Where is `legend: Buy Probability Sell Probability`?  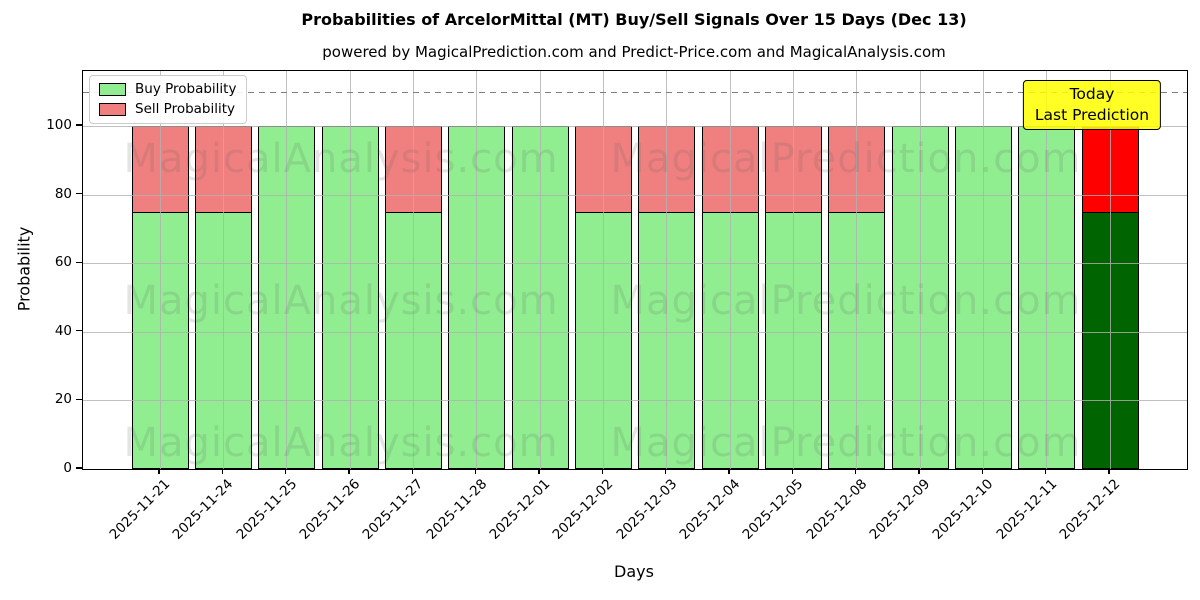 legend: Buy Probability Sell Probability is located at coordinates (168, 99).